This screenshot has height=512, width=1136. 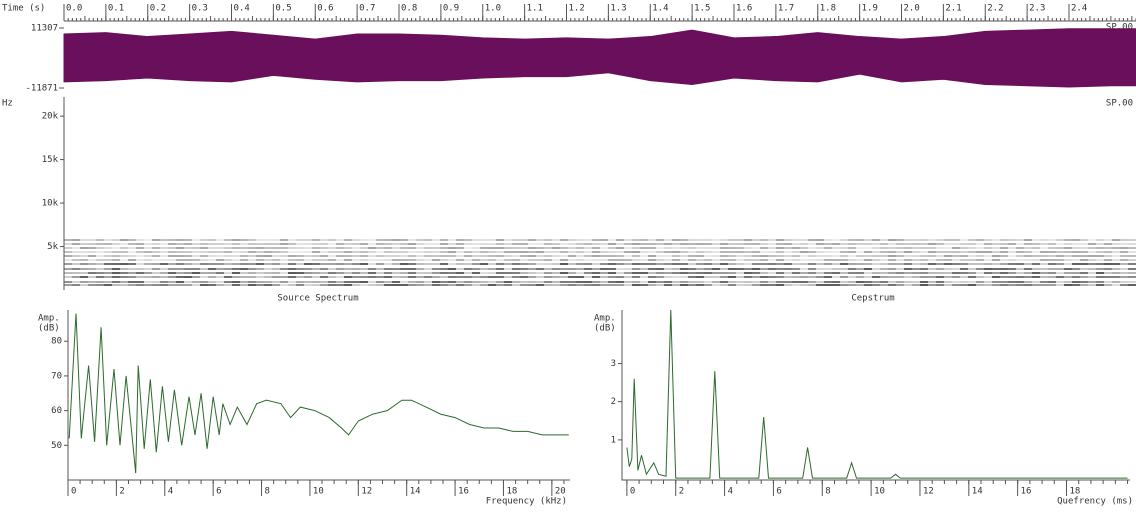 What do you see at coordinates (52, 247) in the screenshot?
I see `y-tick-label: 5k` at bounding box center [52, 247].